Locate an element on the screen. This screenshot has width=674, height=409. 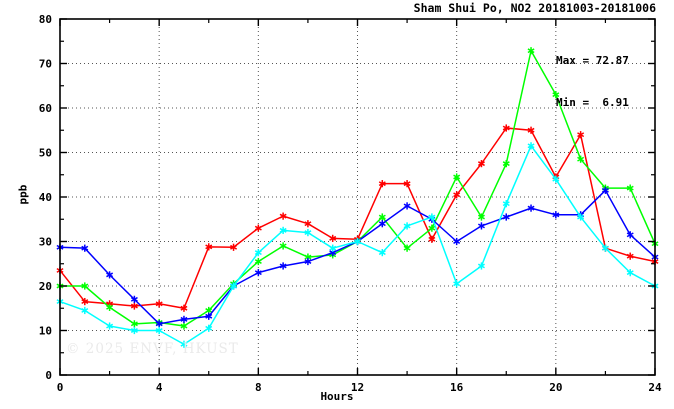
svg-text: 12 is located at coordinates (357, 387).